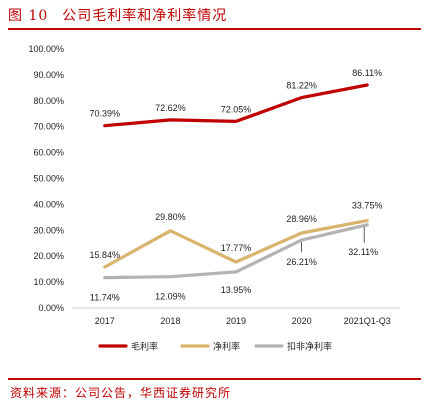  I want to click on x-tick-label: 2018, so click(170, 321).